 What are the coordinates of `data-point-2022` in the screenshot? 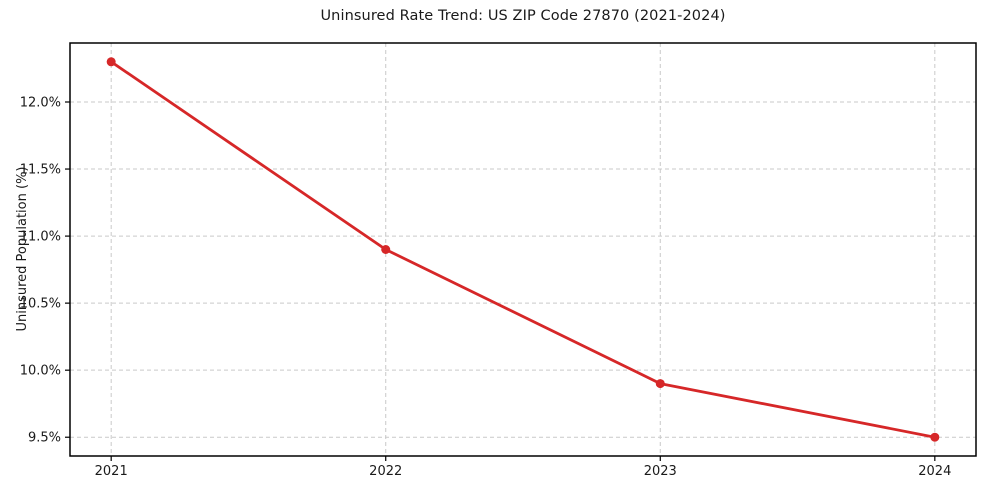 It's located at (386, 249).